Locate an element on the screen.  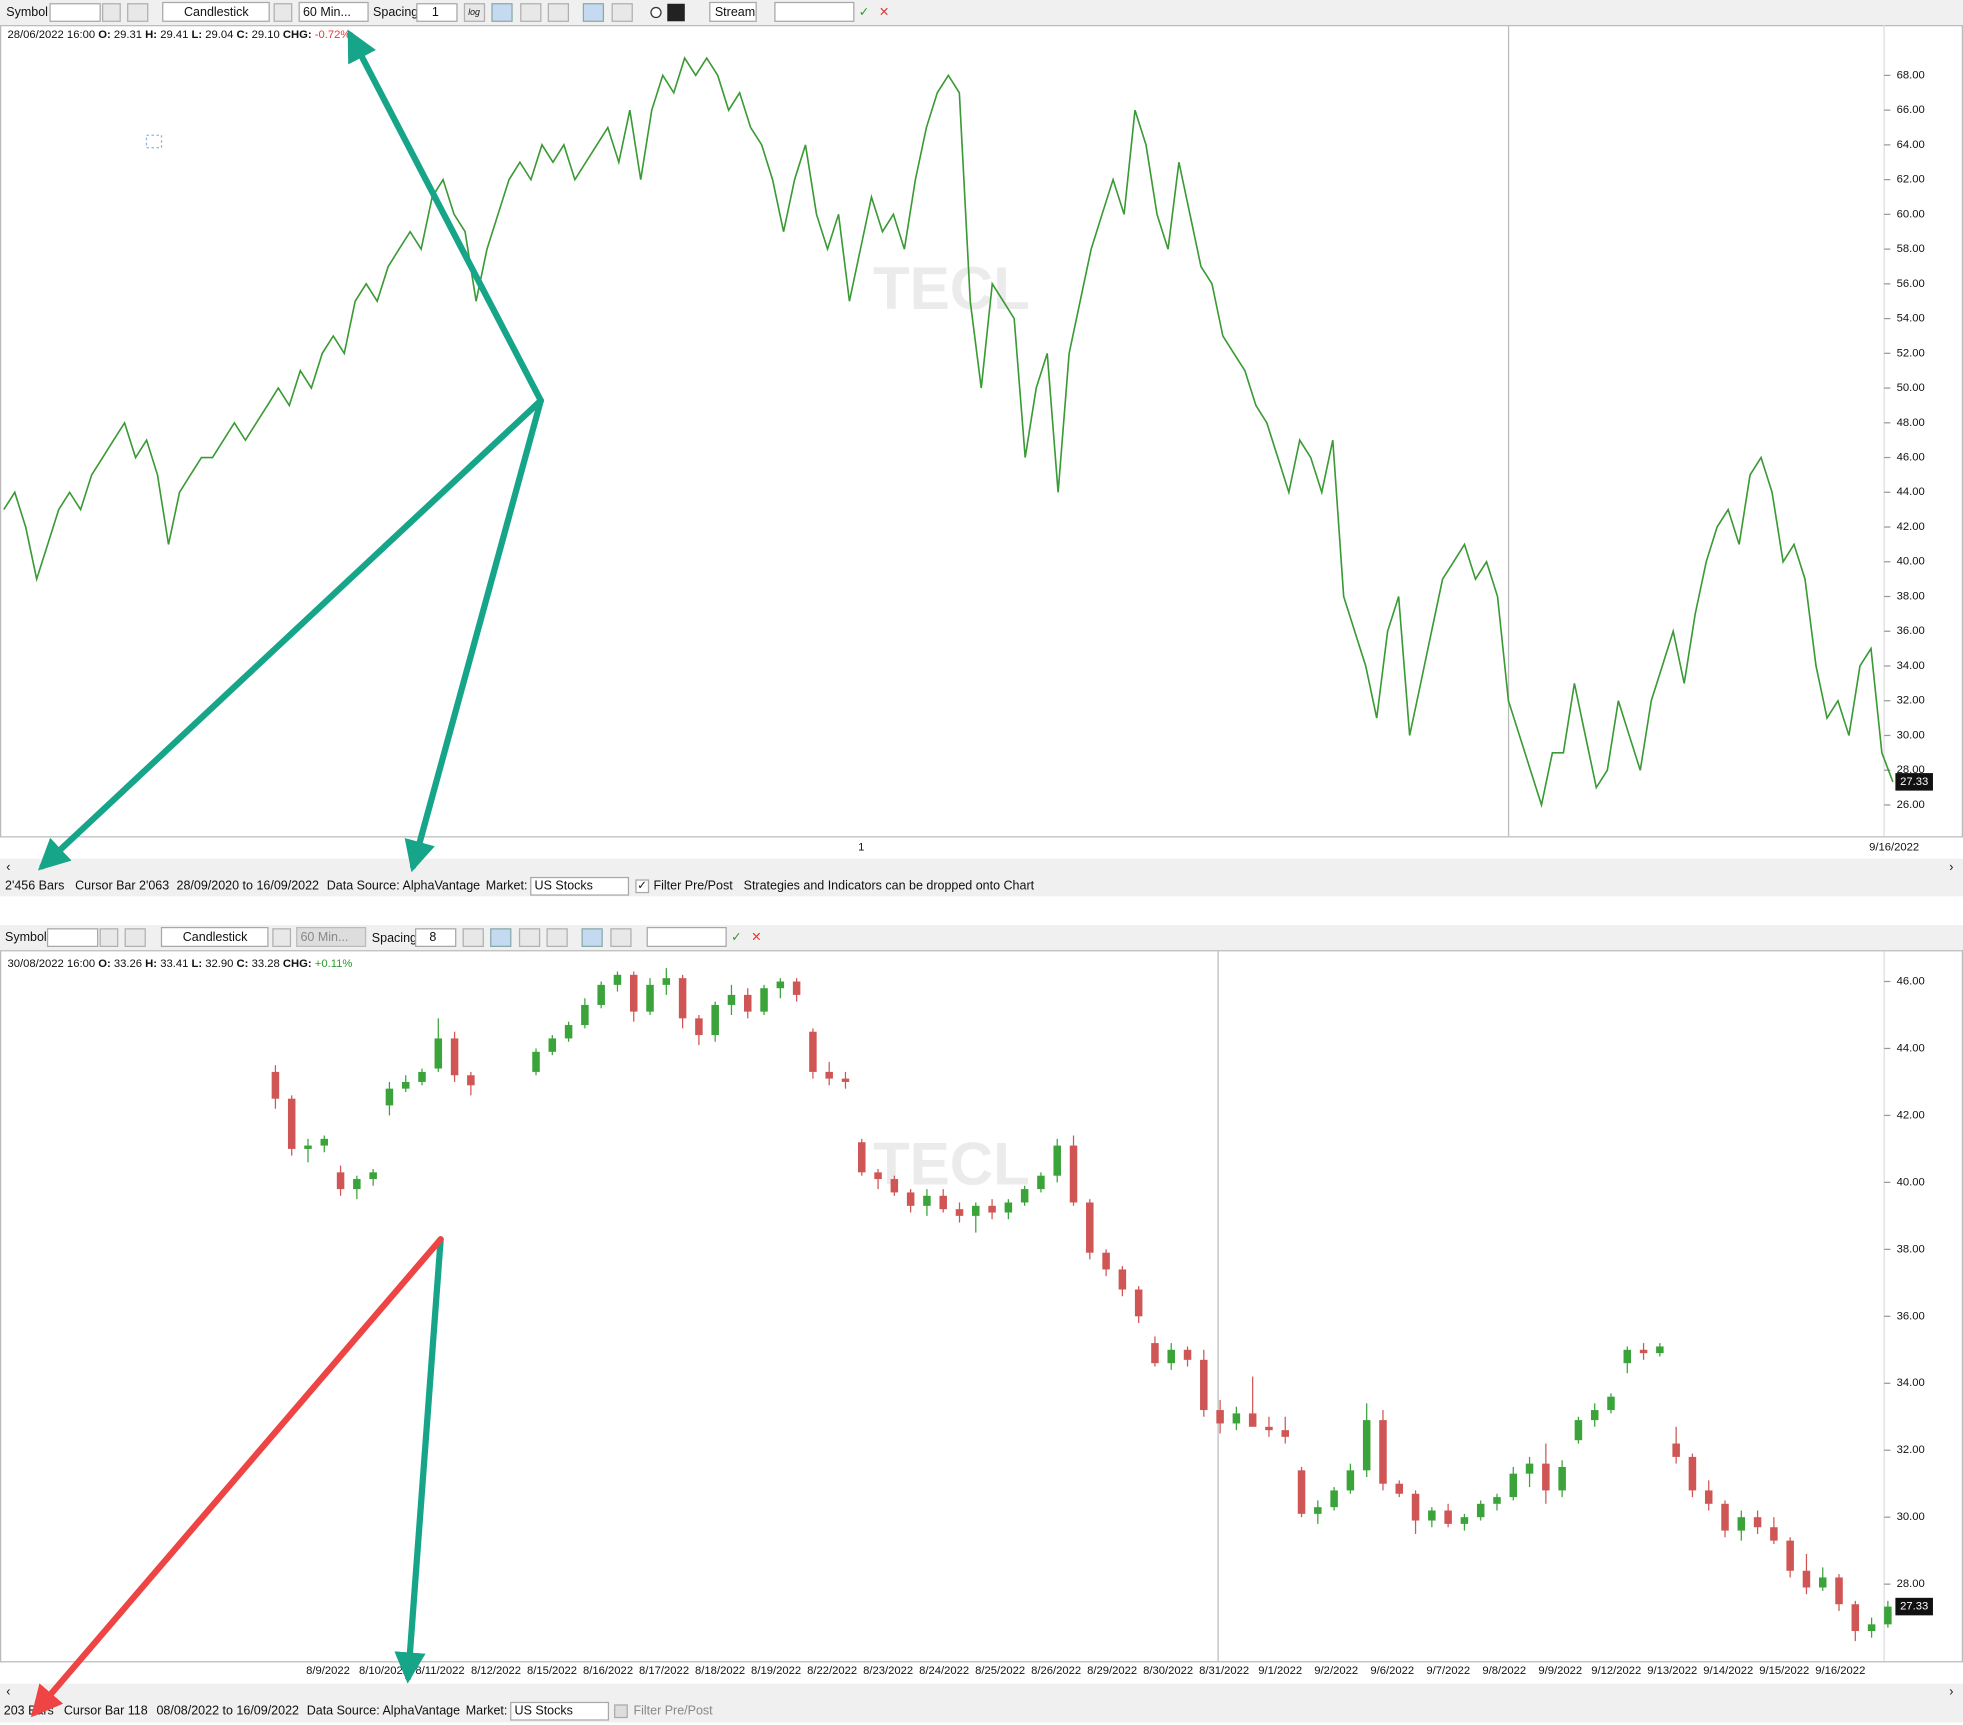
y-tick-label: 34.00 is located at coordinates (1911, 1383).